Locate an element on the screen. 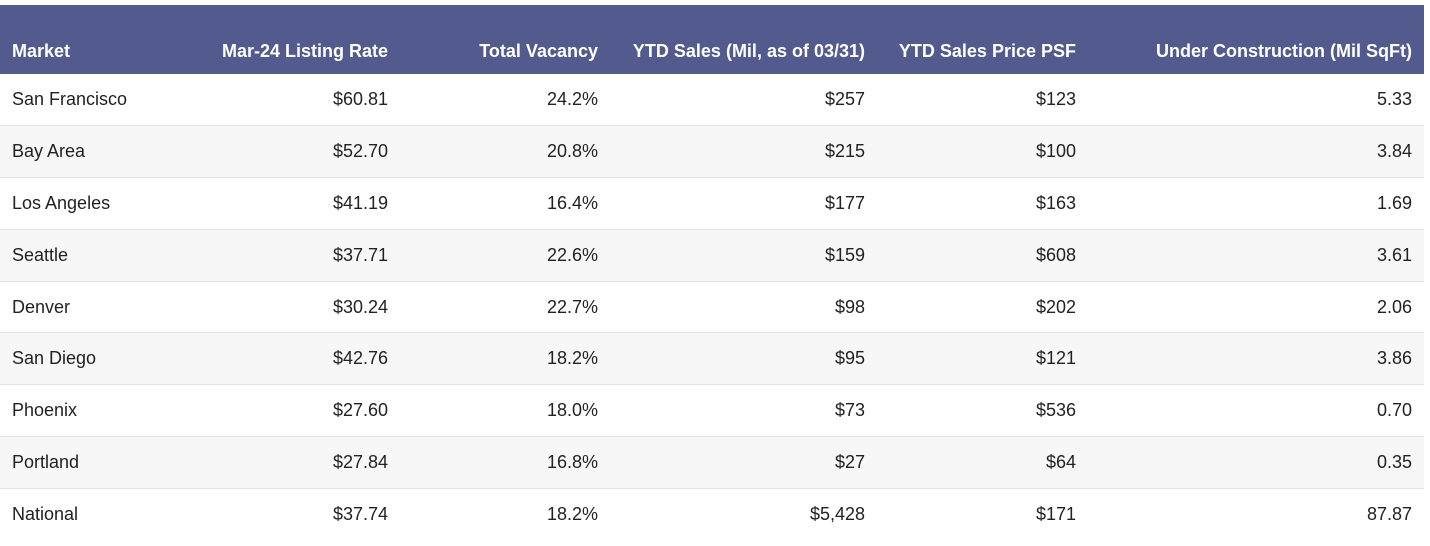 This screenshot has height=546, width=1430. cell-total-vacancy: 20.8% is located at coordinates (572, 151).